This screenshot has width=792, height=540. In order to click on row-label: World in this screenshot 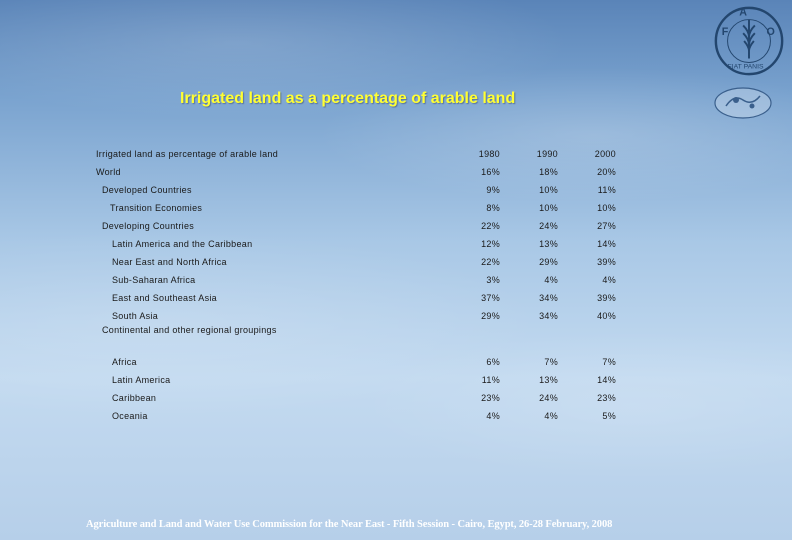, I will do `click(108, 172)`.